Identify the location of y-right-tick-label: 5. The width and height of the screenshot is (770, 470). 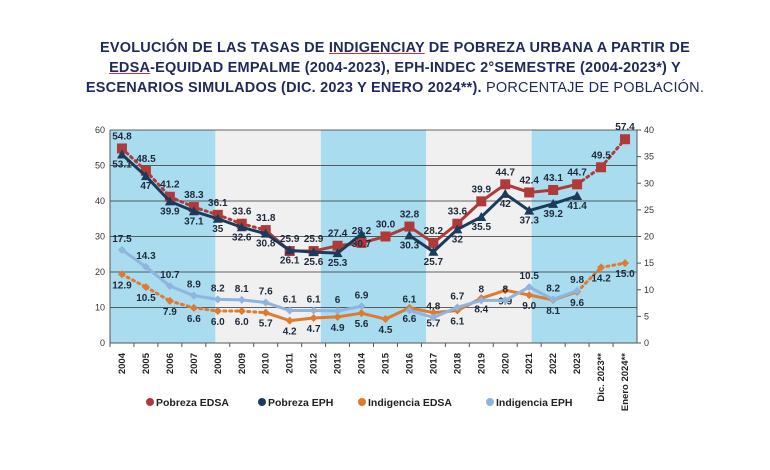
(646, 316).